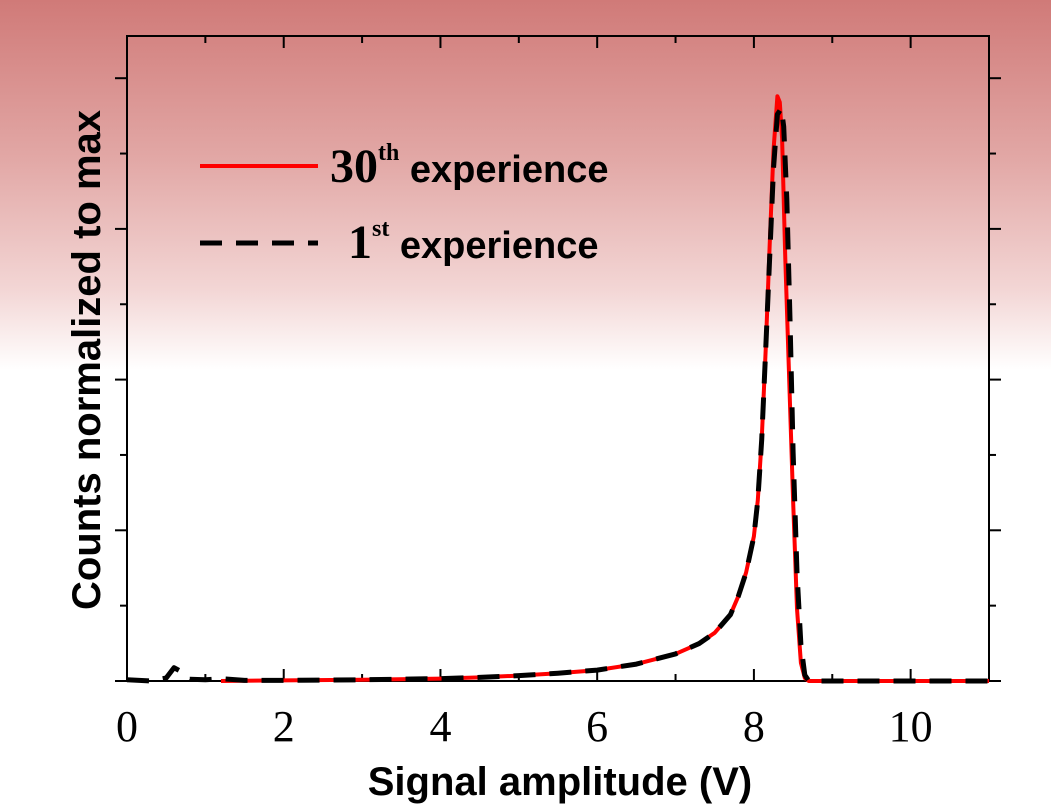  Describe the element at coordinates (388, 153) in the screenshot. I see `legend-30th-sup: th` at that location.